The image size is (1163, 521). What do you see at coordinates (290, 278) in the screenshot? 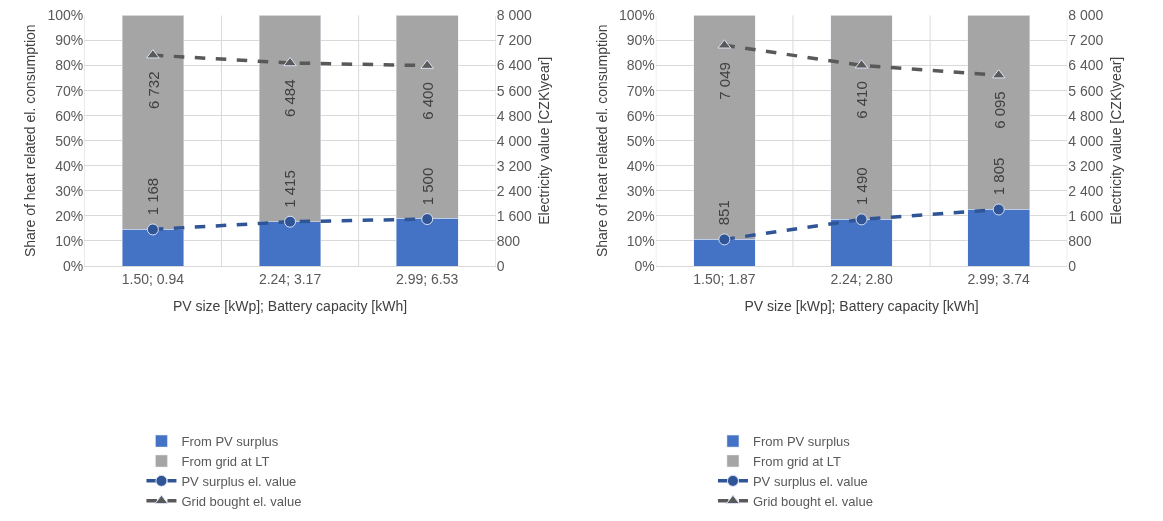
I see `x-tick-label: 2.24; 3.17` at bounding box center [290, 278].